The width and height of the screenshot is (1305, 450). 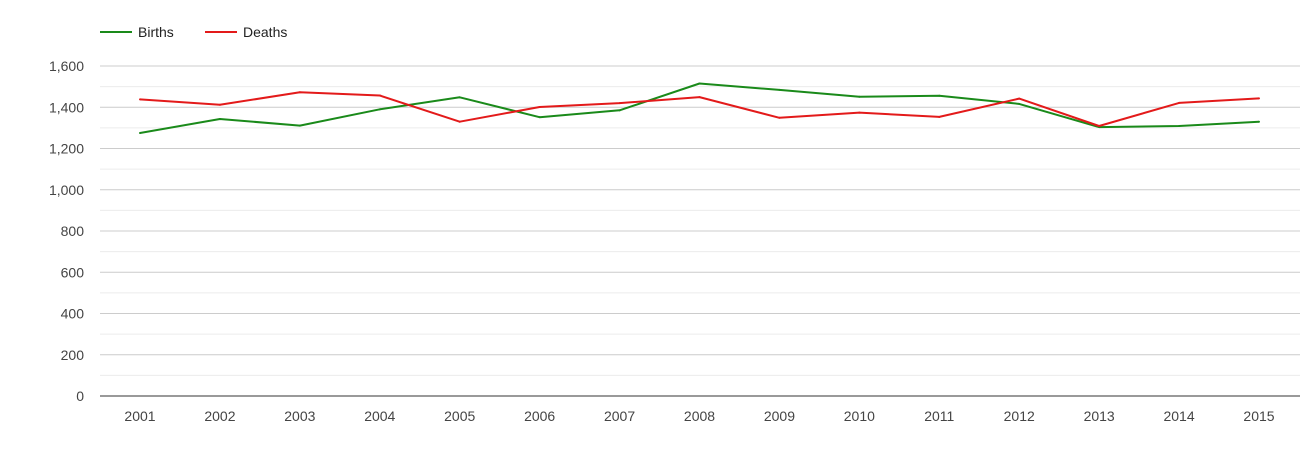 I want to click on x-tick-label: 2001, so click(x=139, y=416).